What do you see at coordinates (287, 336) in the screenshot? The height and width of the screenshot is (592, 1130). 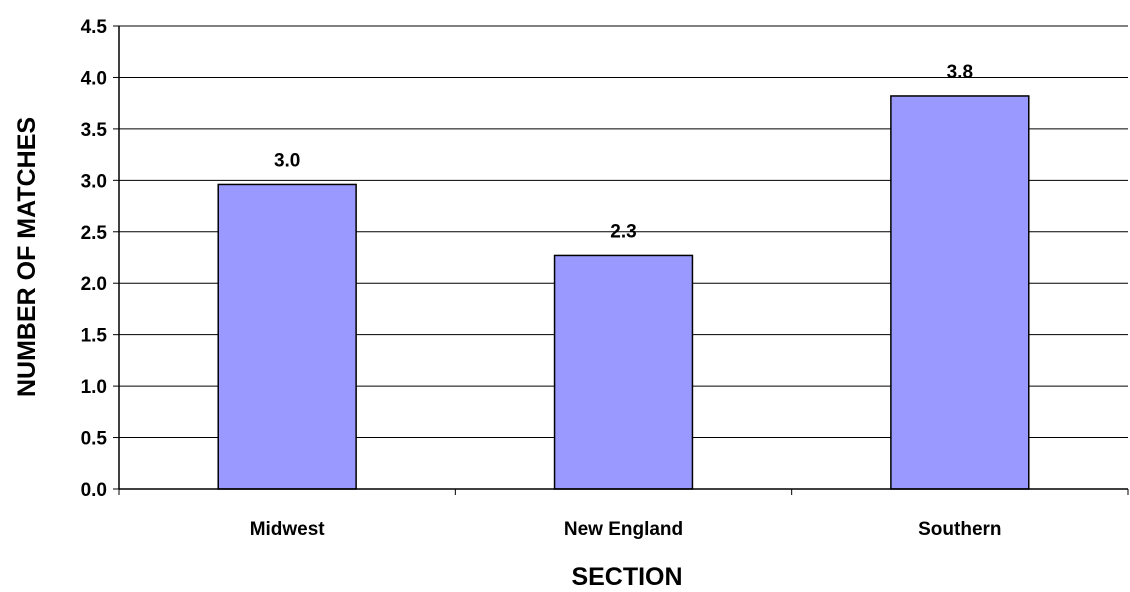 I see `bar-midwest` at bounding box center [287, 336].